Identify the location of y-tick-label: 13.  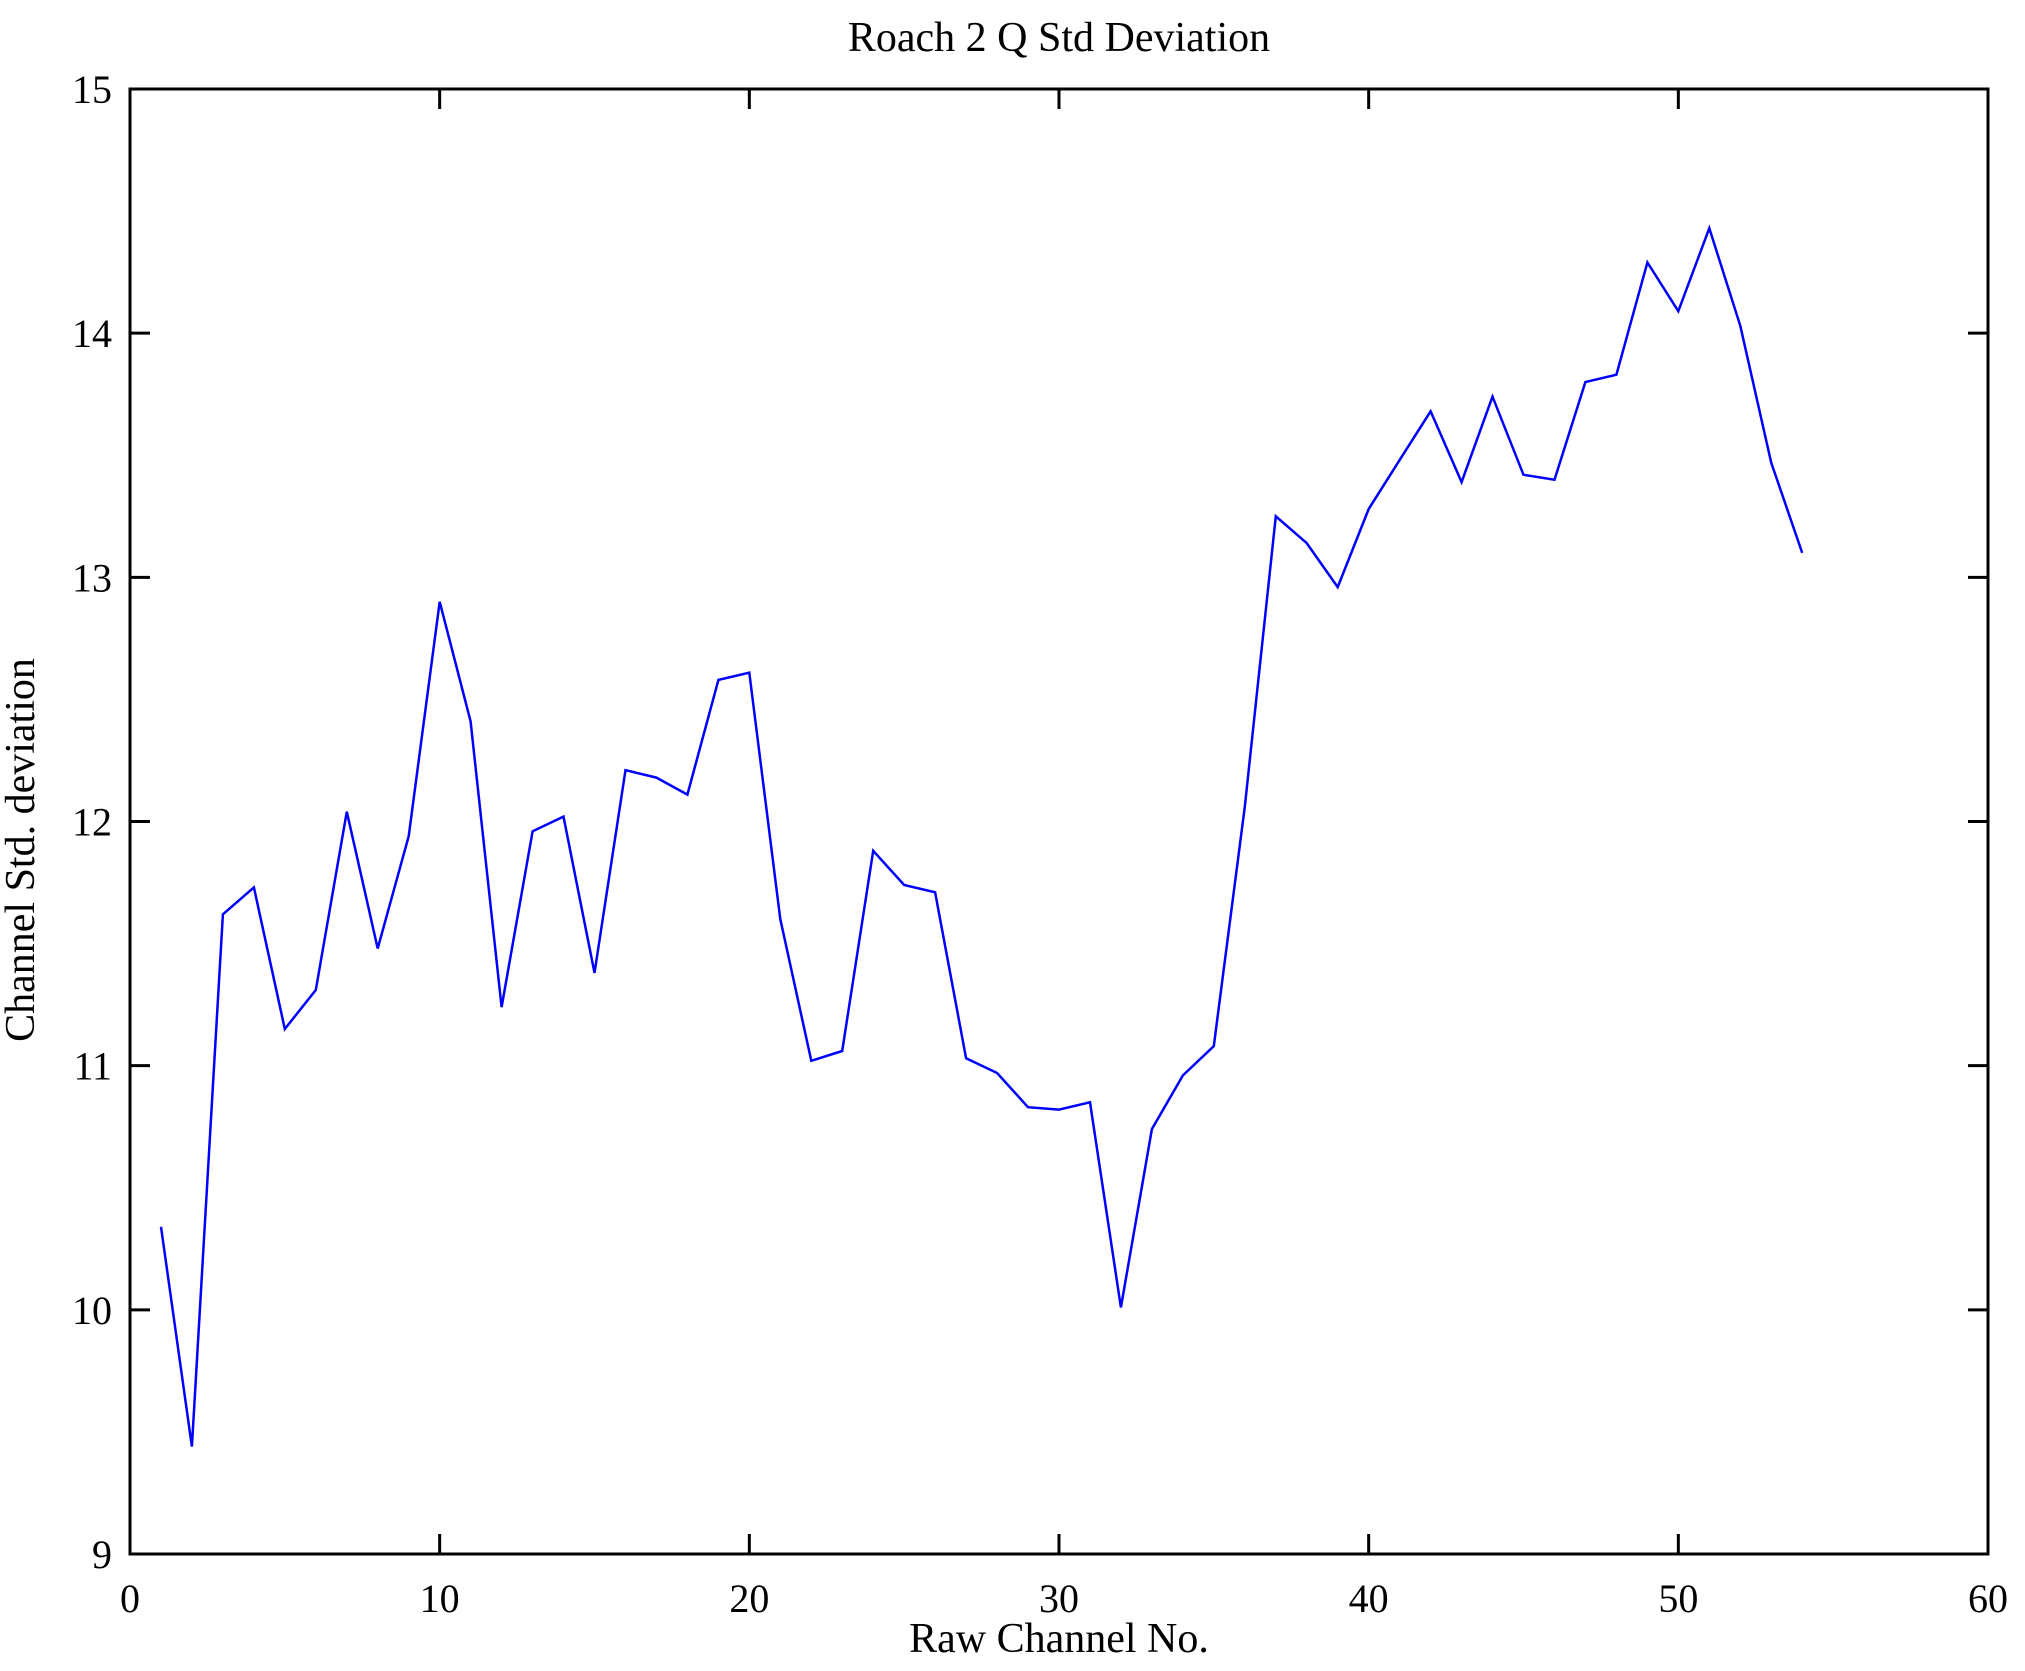
(92, 577).